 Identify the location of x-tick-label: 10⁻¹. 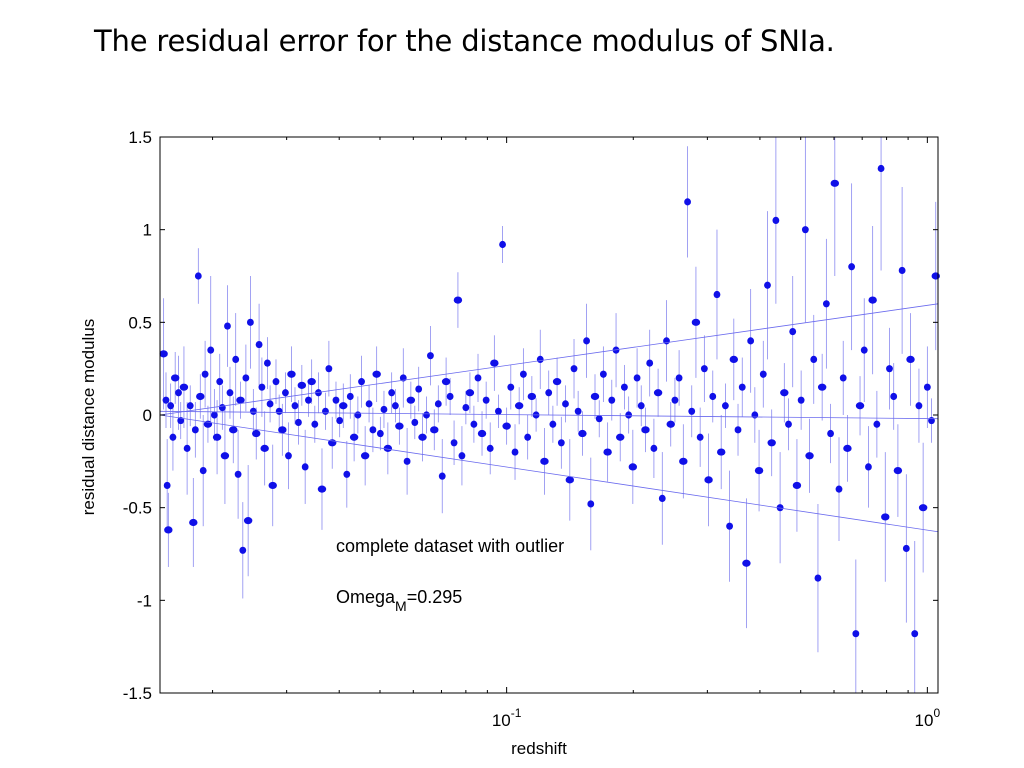
(507, 718).